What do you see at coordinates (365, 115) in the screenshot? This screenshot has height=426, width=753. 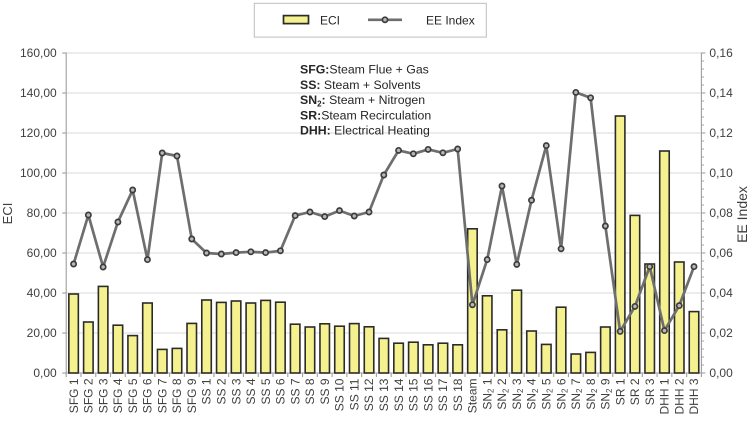 I see `svg-text: SR:Steam Recirculation` at bounding box center [365, 115].